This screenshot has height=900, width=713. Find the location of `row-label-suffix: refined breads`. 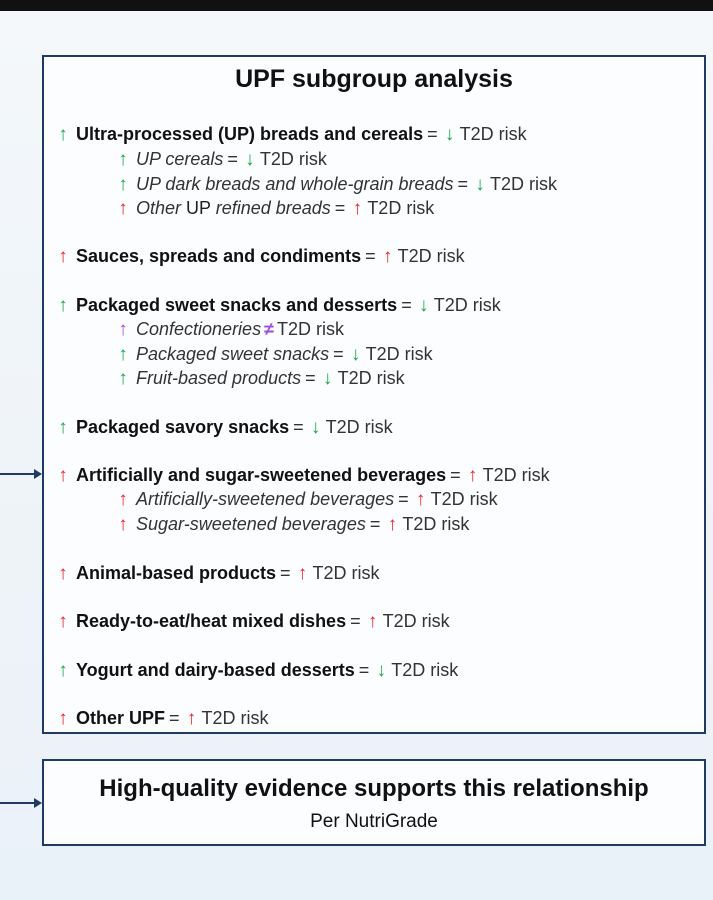

row-label-suffix: refined breads is located at coordinates (273, 208).